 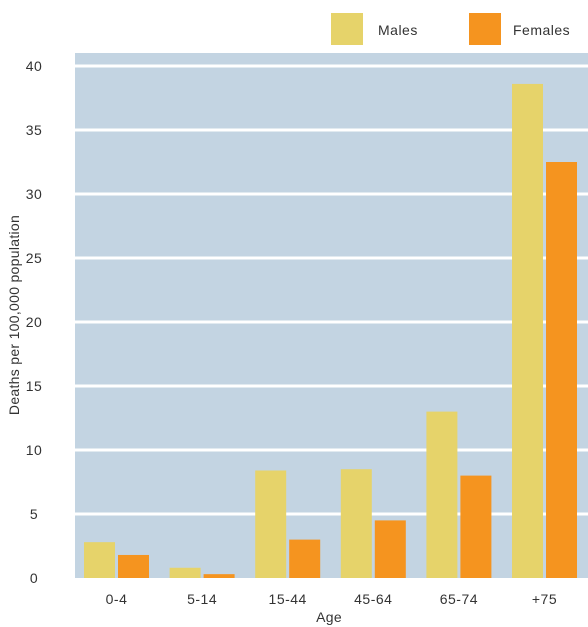 I want to click on x-axis-title: Age, so click(x=329, y=617).